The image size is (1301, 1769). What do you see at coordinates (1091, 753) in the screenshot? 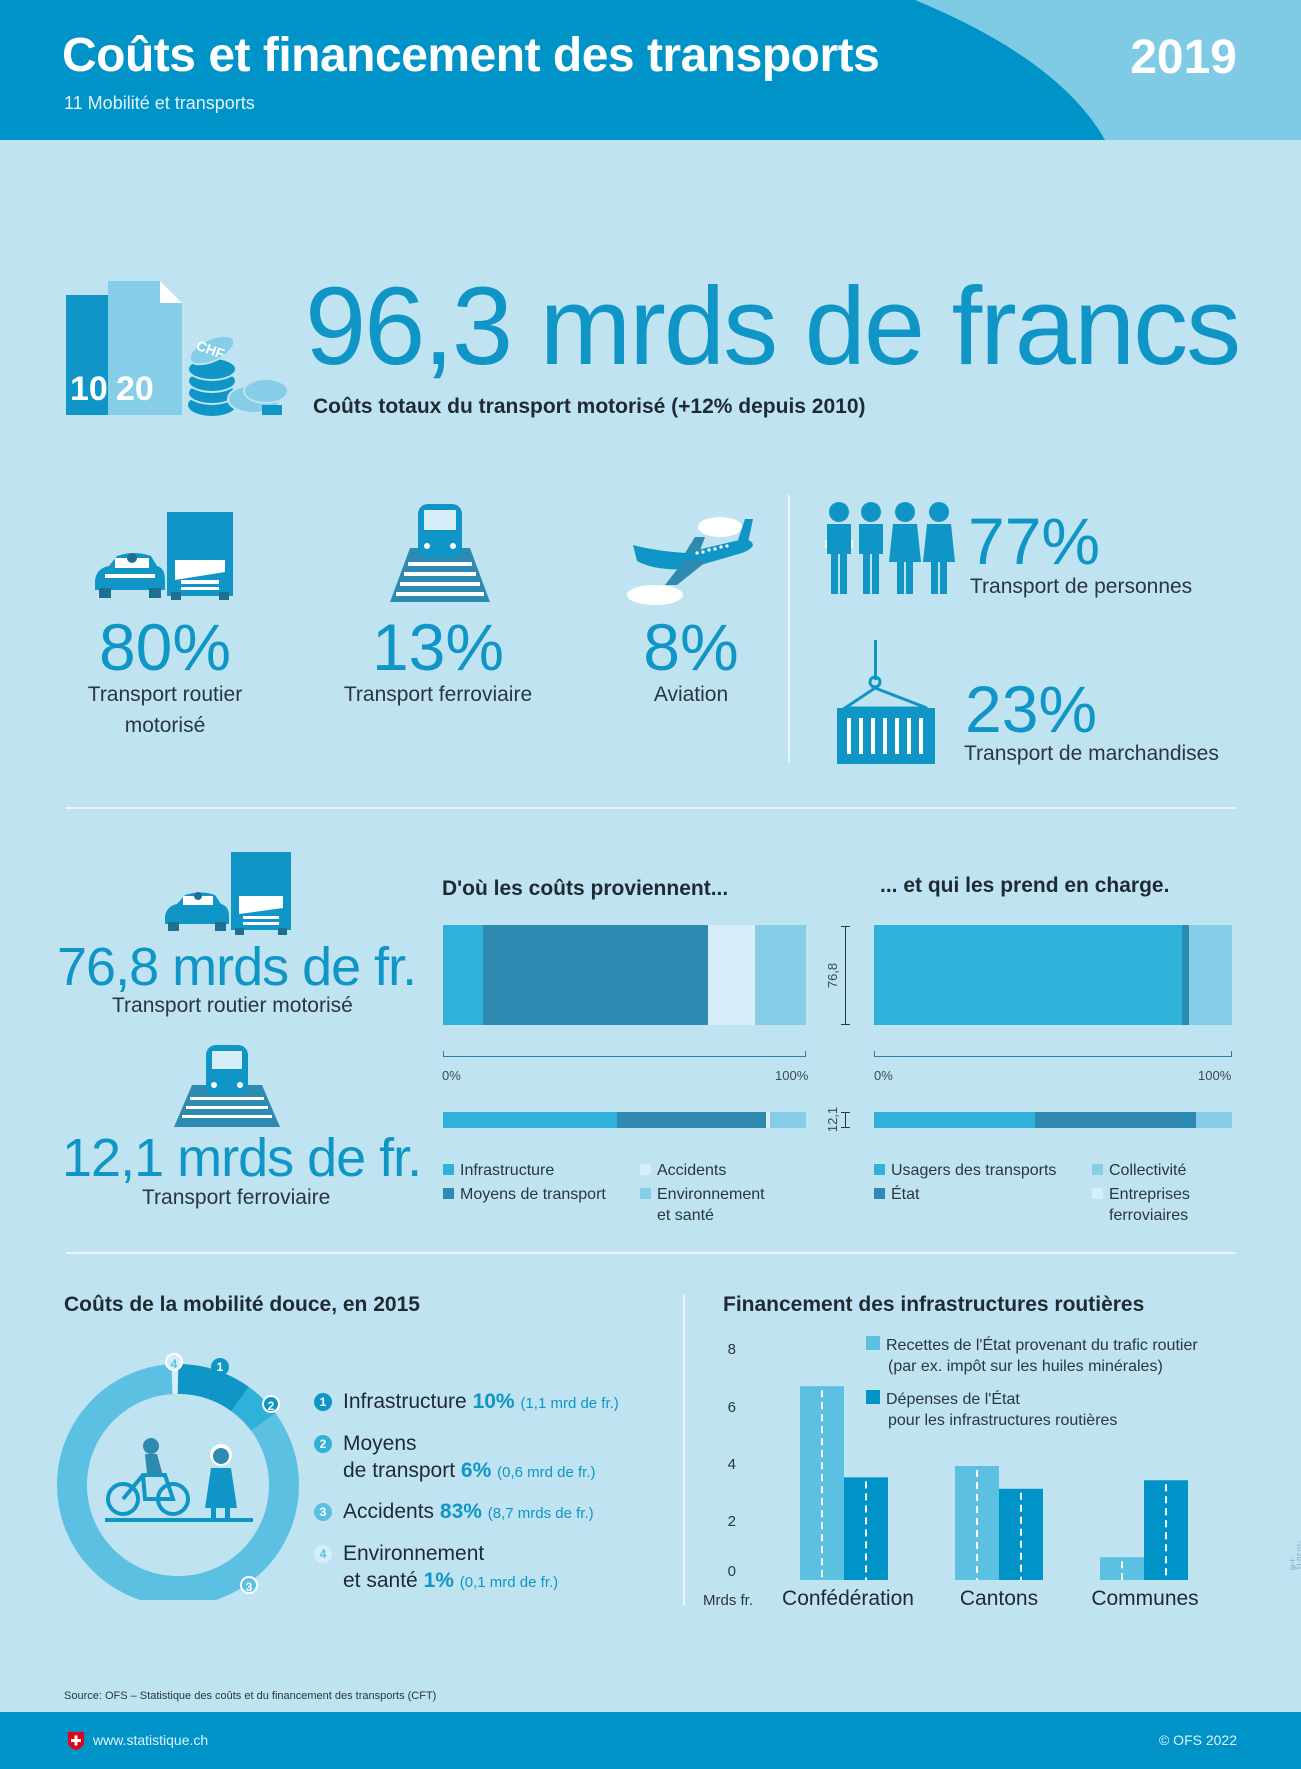
I see `goods-share-label: Transport de marchandises` at bounding box center [1091, 753].